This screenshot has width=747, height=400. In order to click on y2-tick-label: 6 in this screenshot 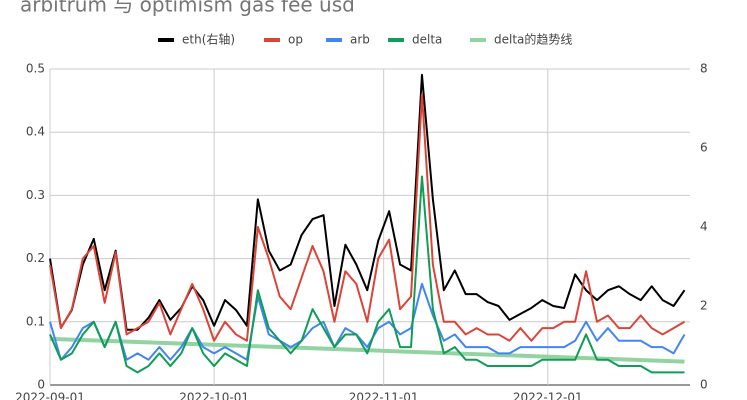, I will do `click(704, 148)`.